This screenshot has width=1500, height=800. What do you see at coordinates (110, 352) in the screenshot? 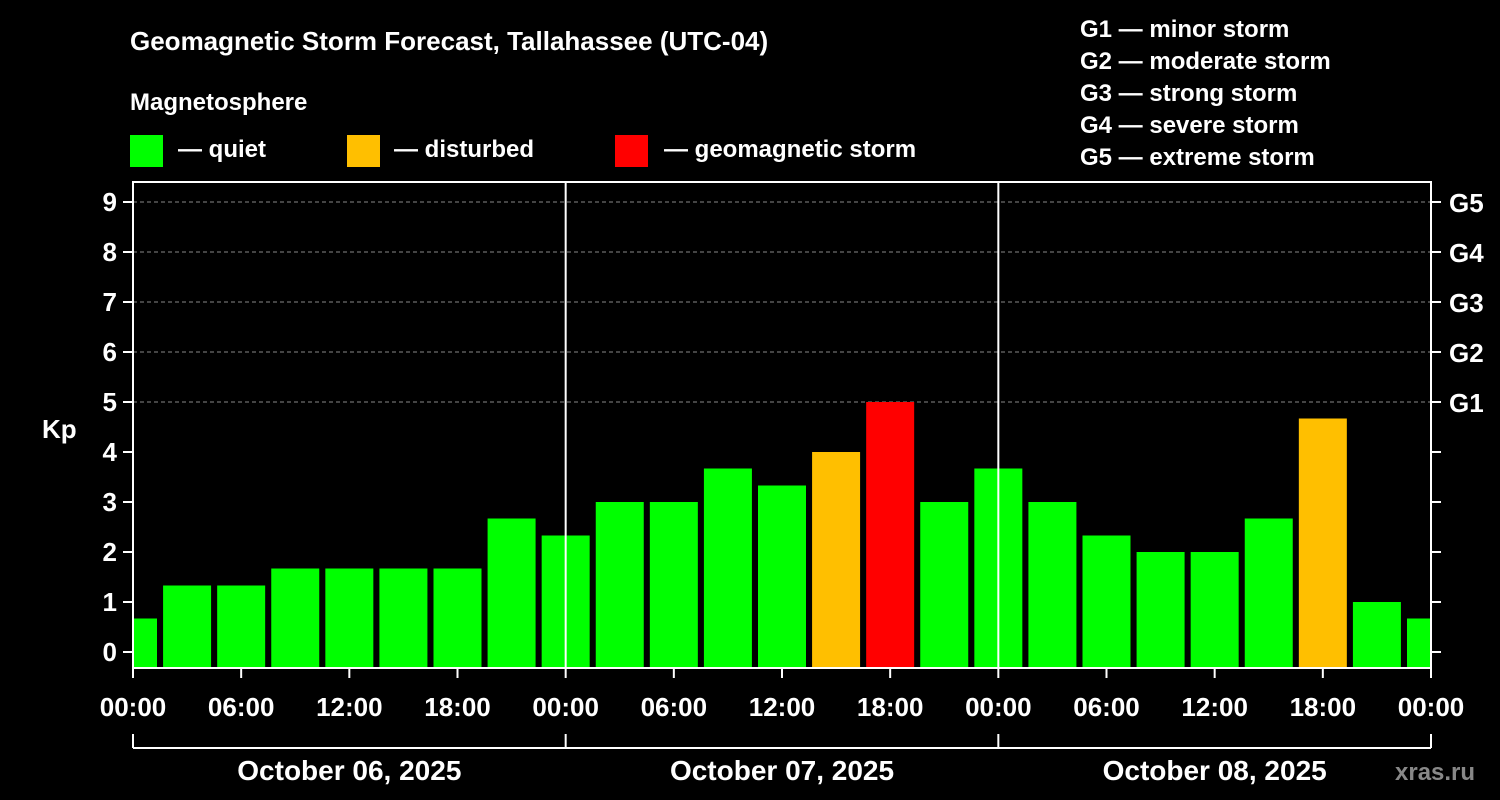
I see `y-tick-label: 6` at bounding box center [110, 352].